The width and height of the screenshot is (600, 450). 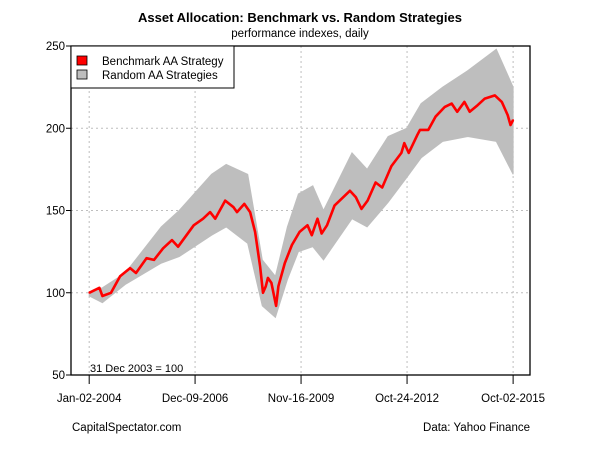 What do you see at coordinates (58, 376) in the screenshot?
I see `y-tick-label: 50` at bounding box center [58, 376].